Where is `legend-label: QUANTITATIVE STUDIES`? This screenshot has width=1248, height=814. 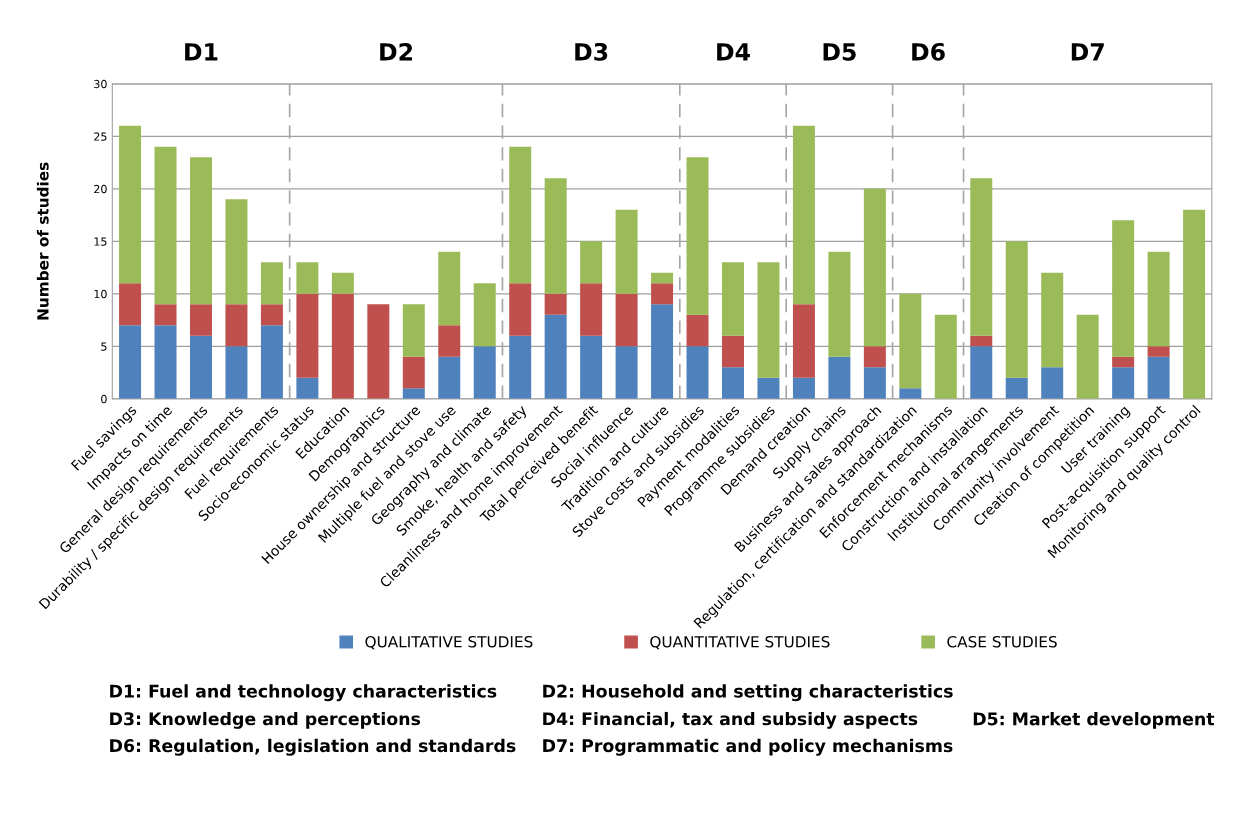 legend-label: QUANTITATIVE STUDIES is located at coordinates (740, 642).